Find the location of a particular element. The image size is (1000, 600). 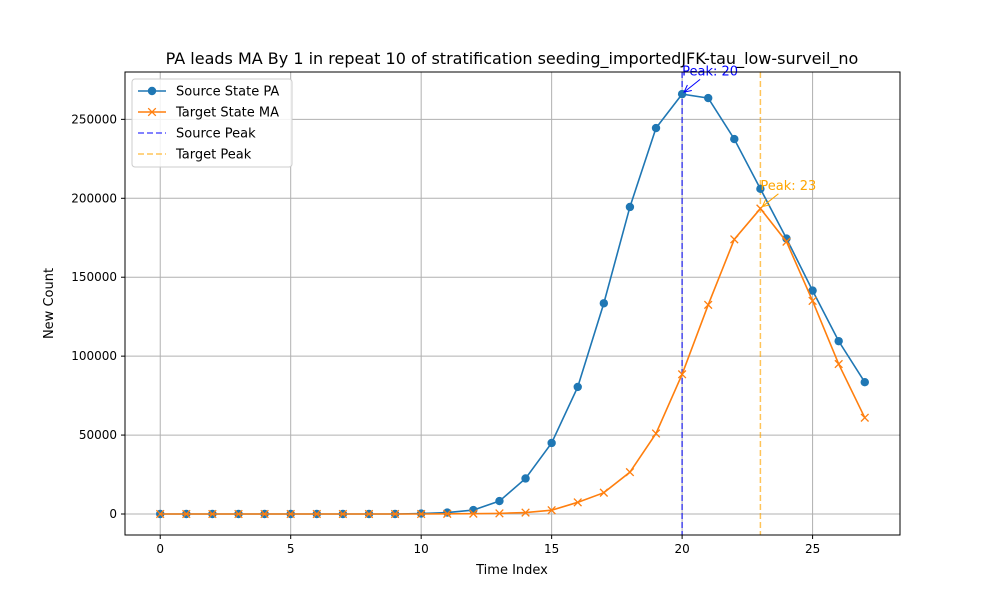

y-tick-label: 50000 is located at coordinates (98, 435).